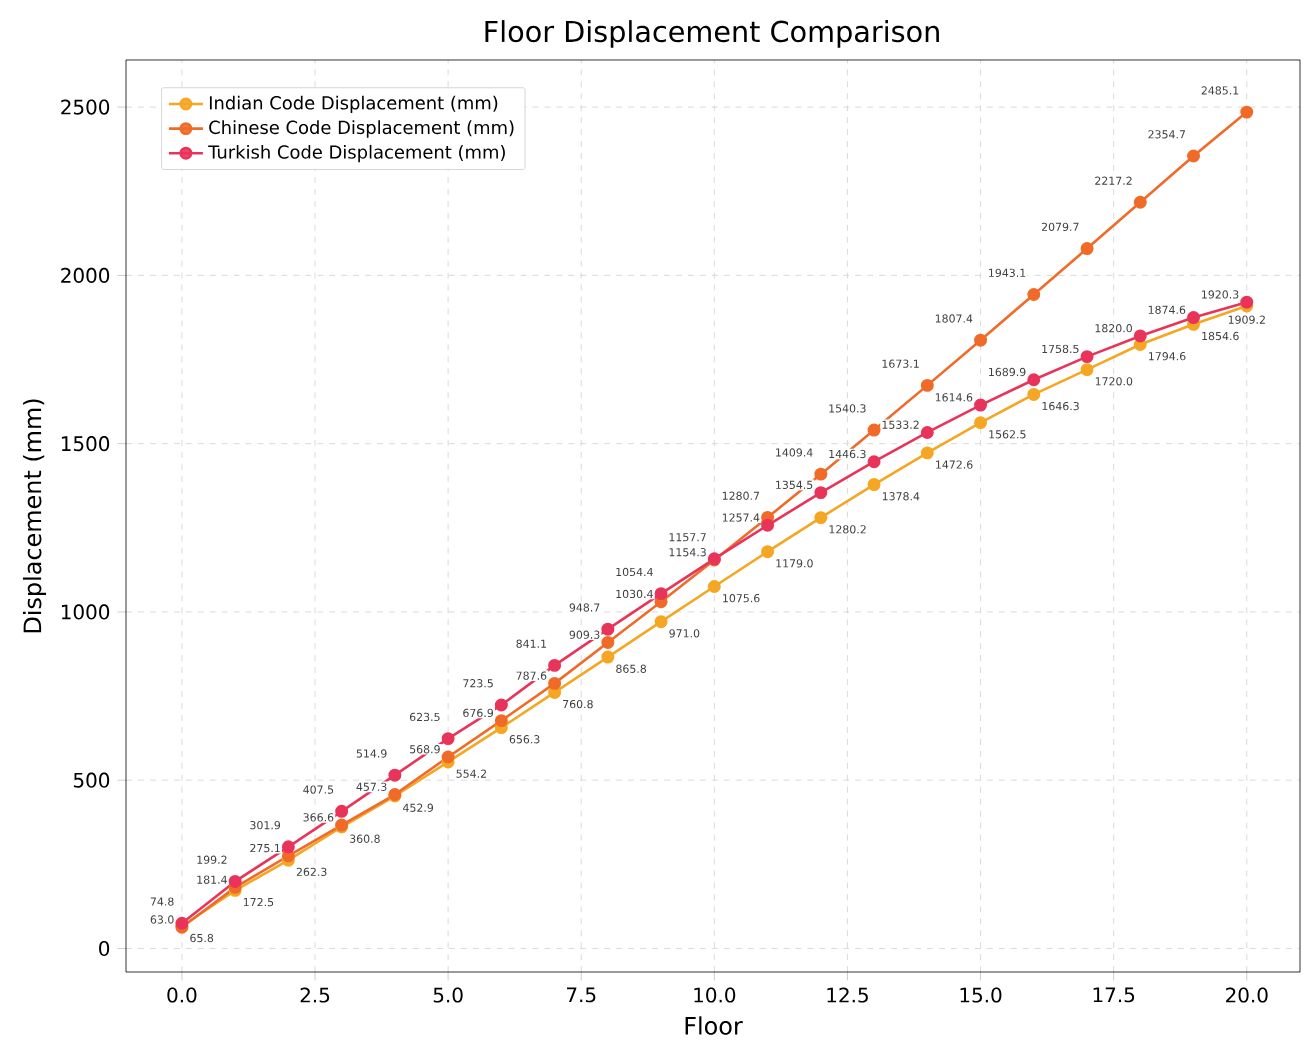 This screenshot has height=1050, width=1304. Describe the element at coordinates (85, 275) in the screenshot. I see `y-tick-label: 2000` at that location.